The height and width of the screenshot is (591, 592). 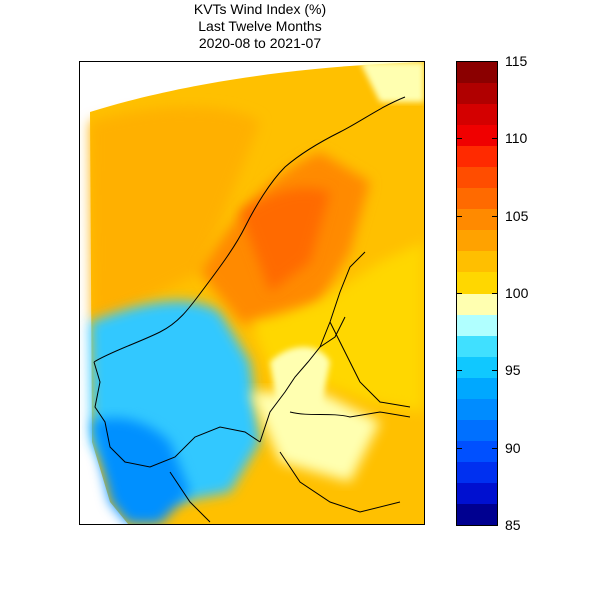 What do you see at coordinates (370, 364) in the screenshot?
I see `finland-coast` at bounding box center [370, 364].